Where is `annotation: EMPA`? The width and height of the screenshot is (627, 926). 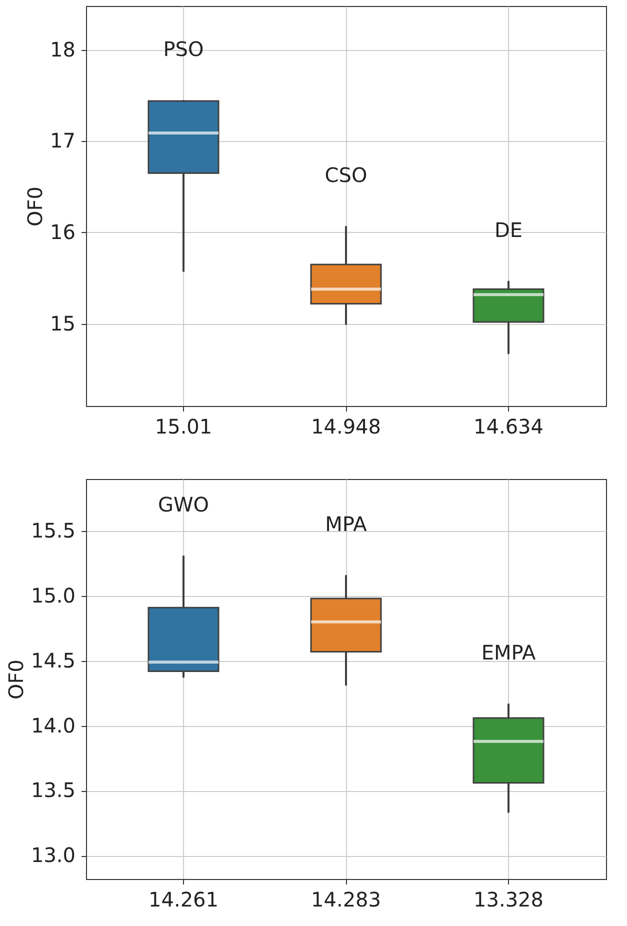
annotation: EMPA is located at coordinates (508, 652).